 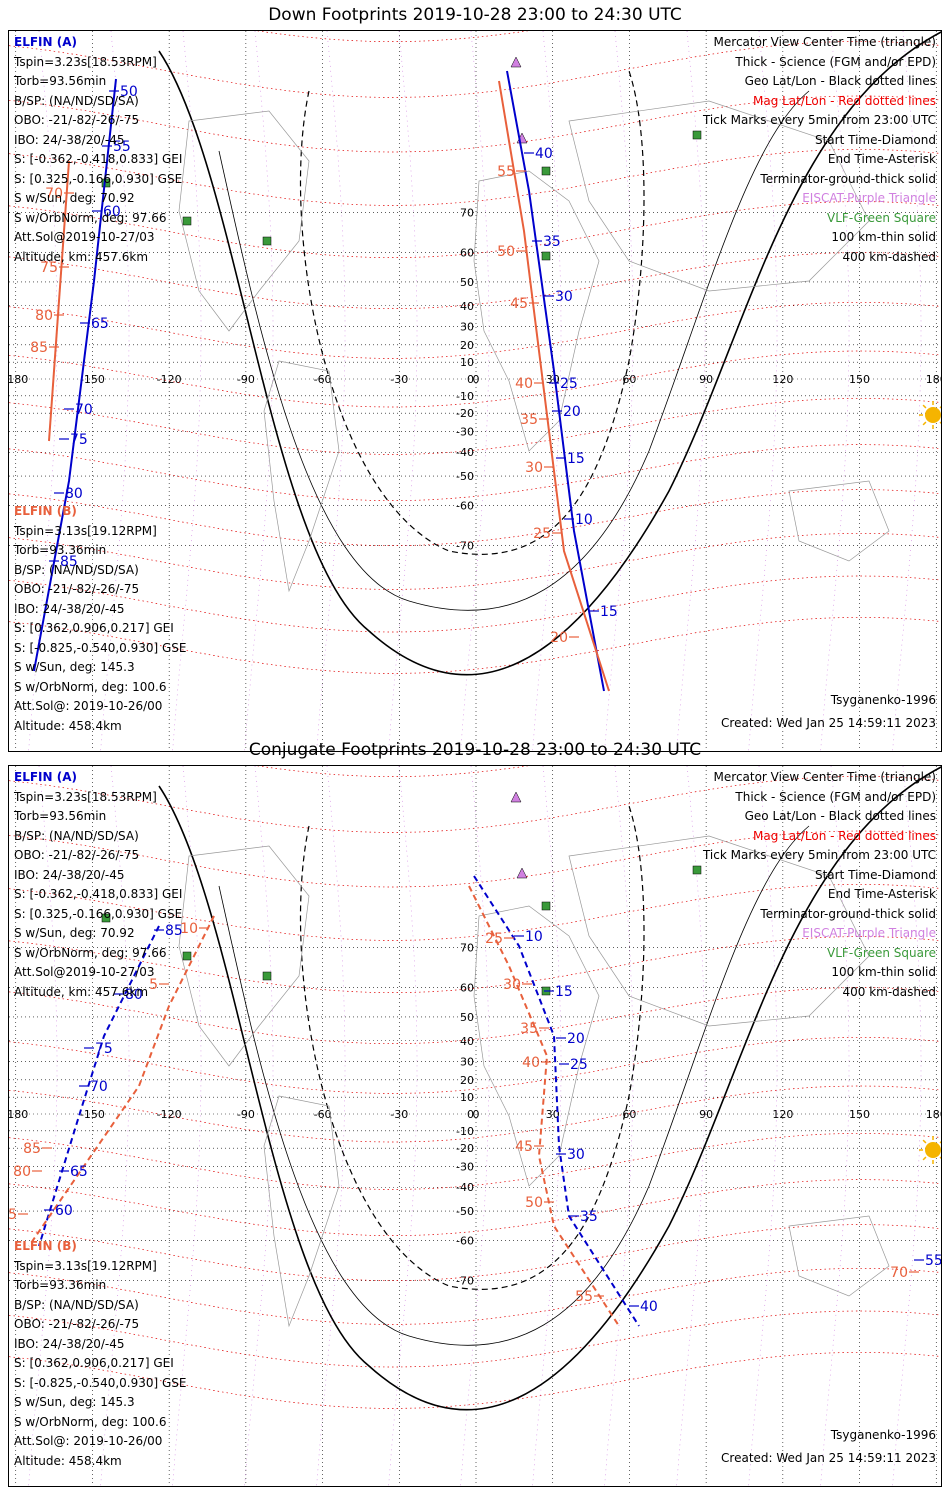 I want to click on elfin-b-track-left, so click(x=59, y=301).